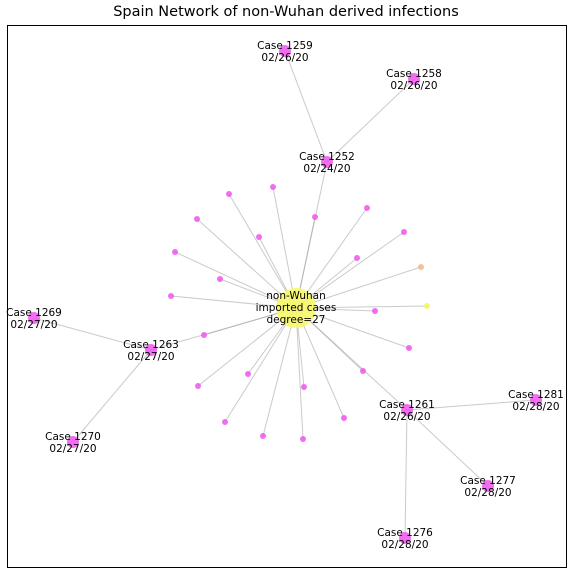  I want to click on case-label-1259-line-1: Case 1259, so click(285, 46).